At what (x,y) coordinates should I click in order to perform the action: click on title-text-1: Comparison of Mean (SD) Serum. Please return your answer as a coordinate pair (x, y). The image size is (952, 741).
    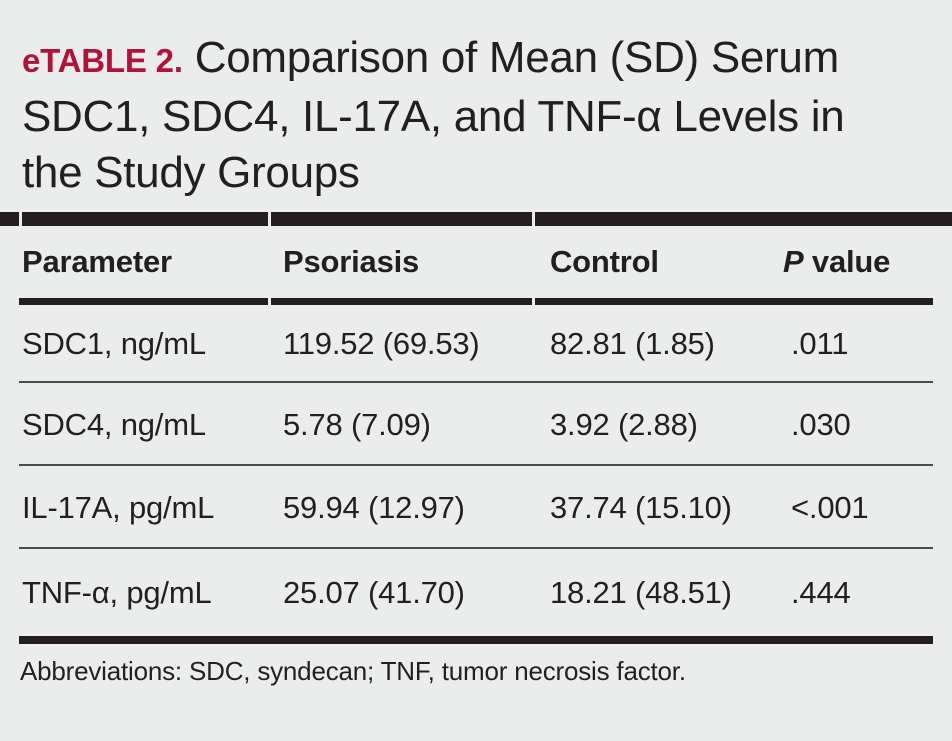
    Looking at the image, I should click on (517, 57).